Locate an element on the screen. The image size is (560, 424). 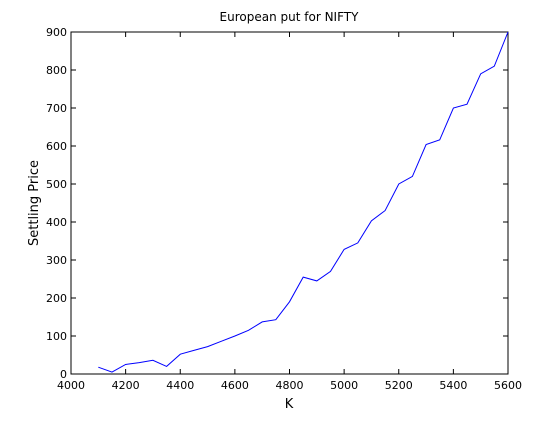
y-axis-label: Settling Price is located at coordinates (34, 203).